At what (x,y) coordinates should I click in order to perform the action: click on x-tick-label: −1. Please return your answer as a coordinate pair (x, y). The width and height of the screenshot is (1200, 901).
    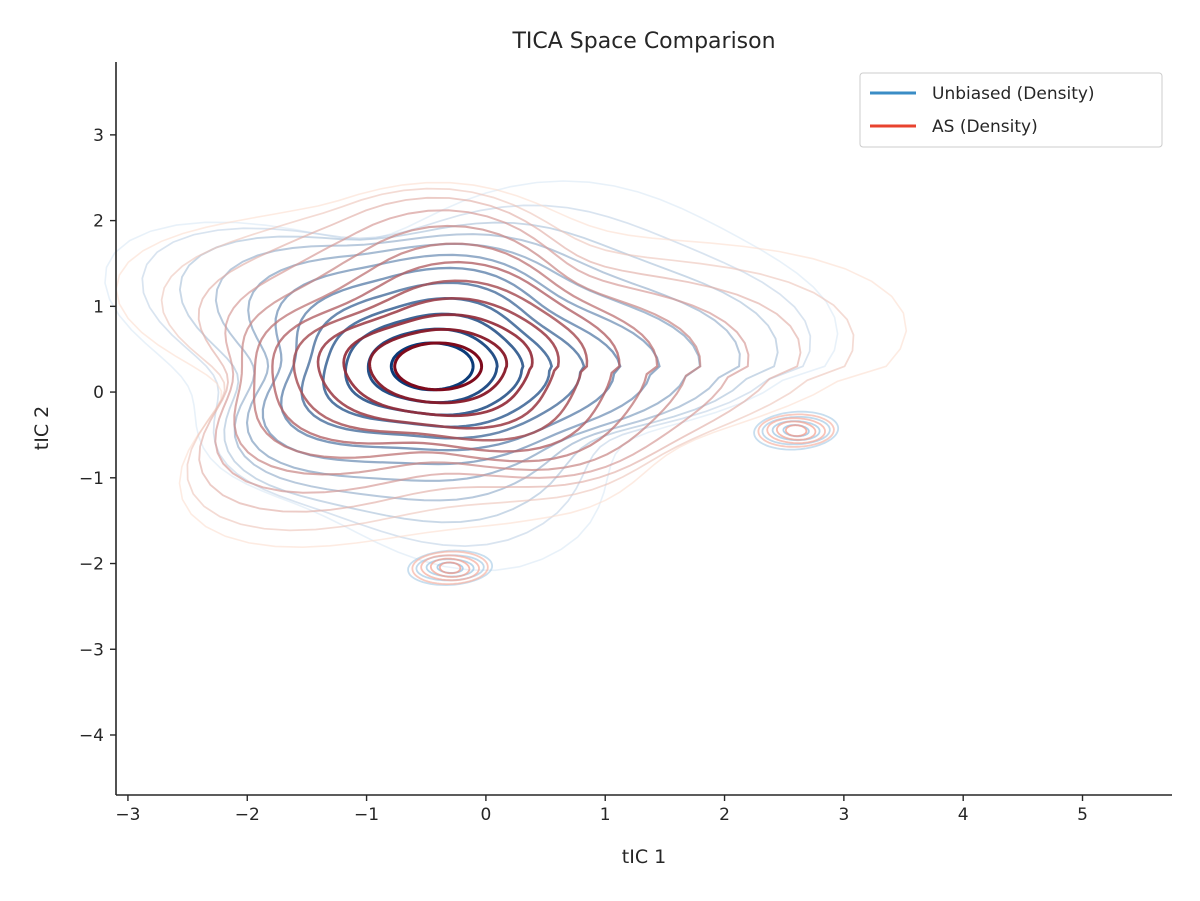
    Looking at the image, I should click on (366, 815).